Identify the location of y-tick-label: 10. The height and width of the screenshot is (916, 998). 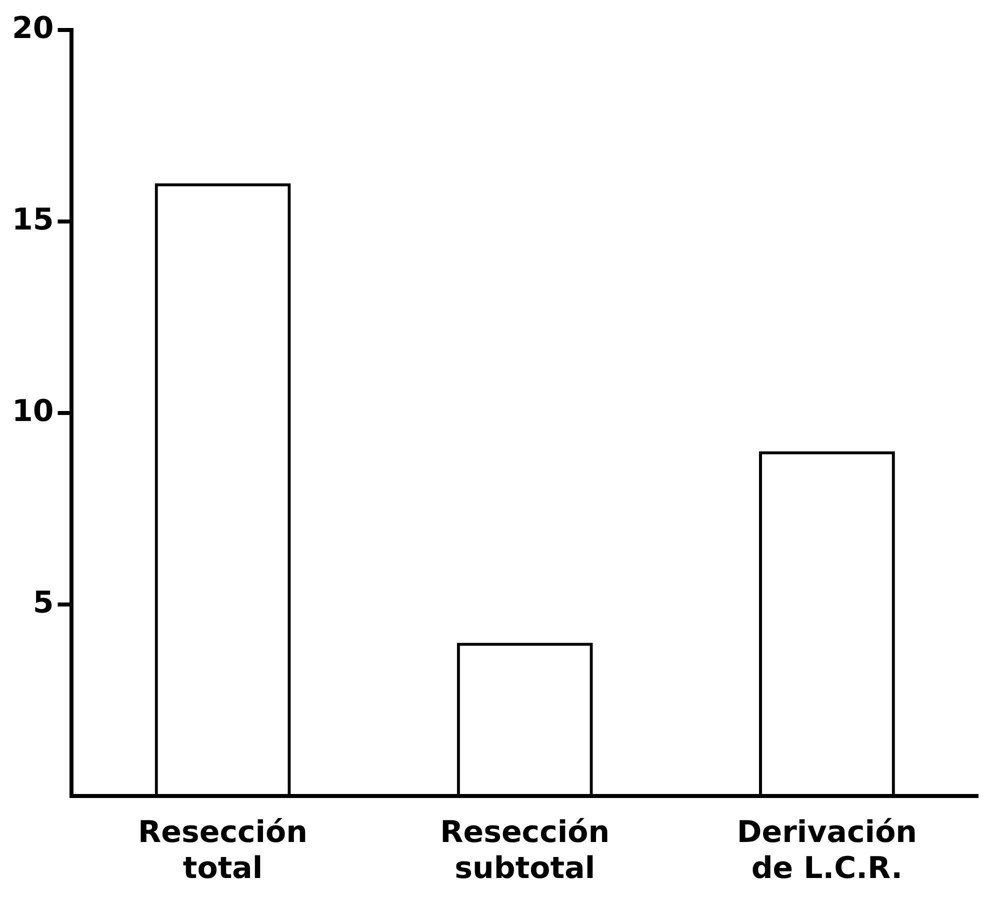
(33, 411).